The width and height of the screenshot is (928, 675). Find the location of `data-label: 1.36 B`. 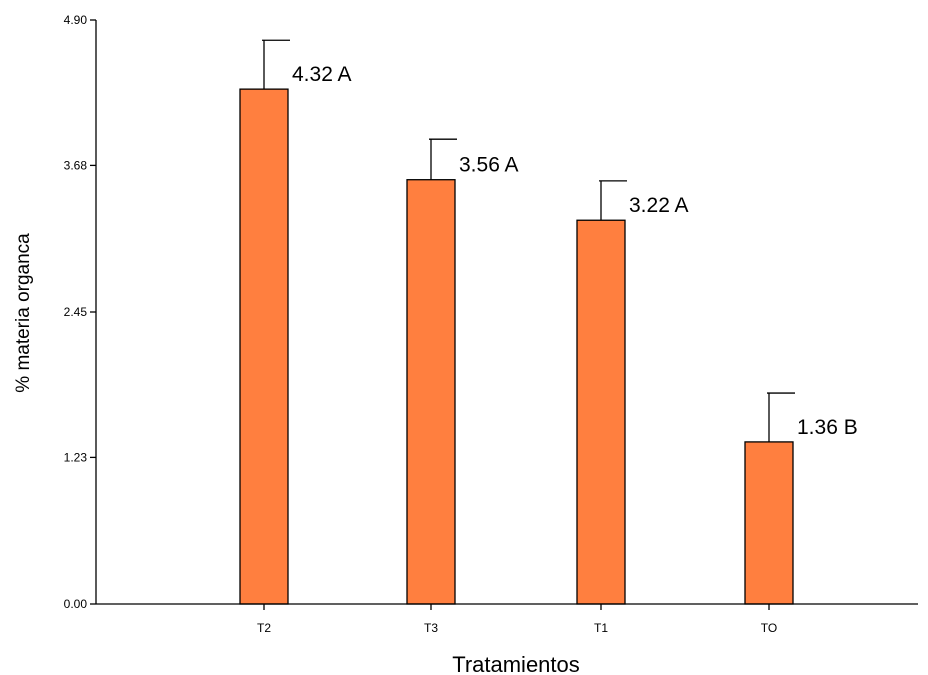

data-label: 1.36 B is located at coordinates (827, 427).